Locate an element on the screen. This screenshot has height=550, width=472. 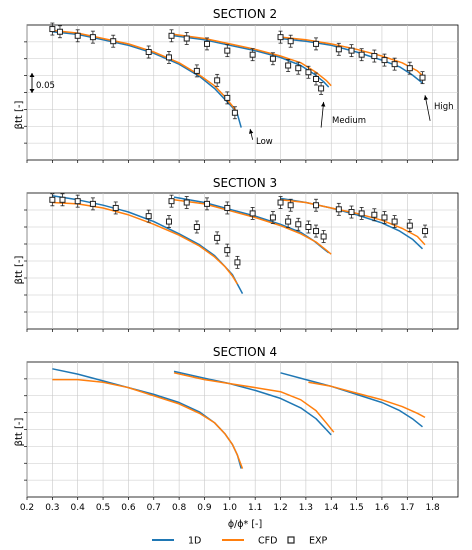
x-tick-label: 0.9 is located at coordinates (204, 508).